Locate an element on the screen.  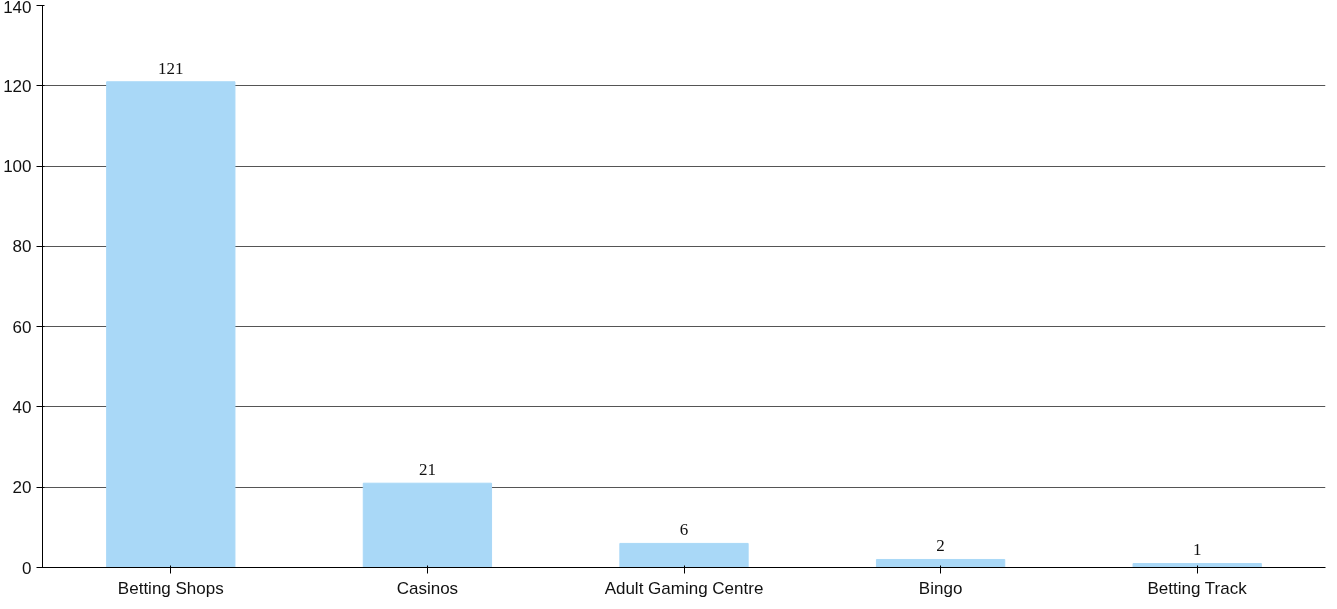
x-tick-label: Adult Gaming Centre is located at coordinates (684, 588).